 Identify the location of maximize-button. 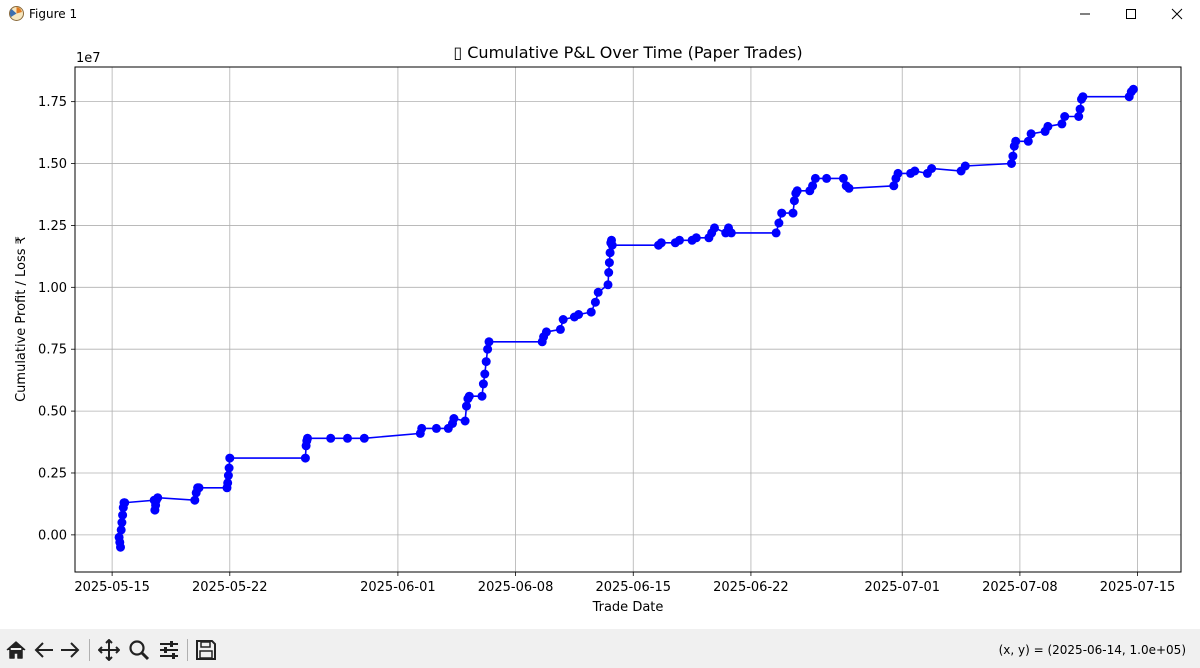
(1131, 14).